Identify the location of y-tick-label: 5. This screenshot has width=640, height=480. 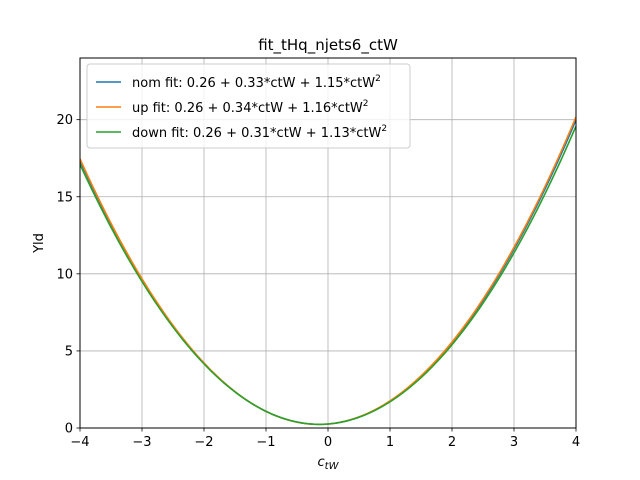
(69, 351).